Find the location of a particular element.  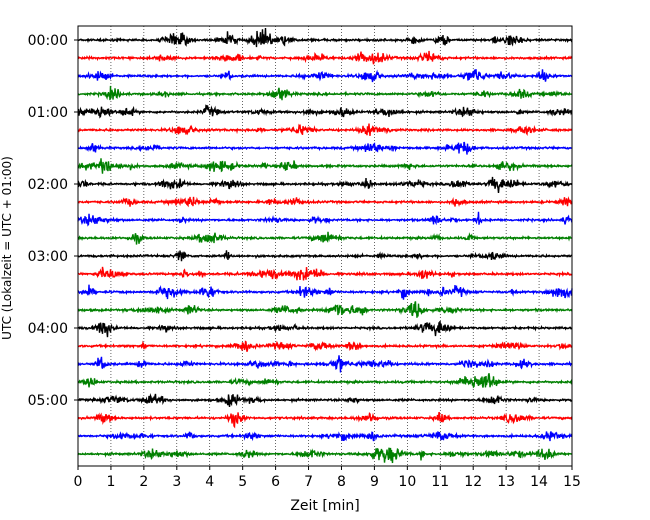

x-tick-label: 3 is located at coordinates (176, 482).